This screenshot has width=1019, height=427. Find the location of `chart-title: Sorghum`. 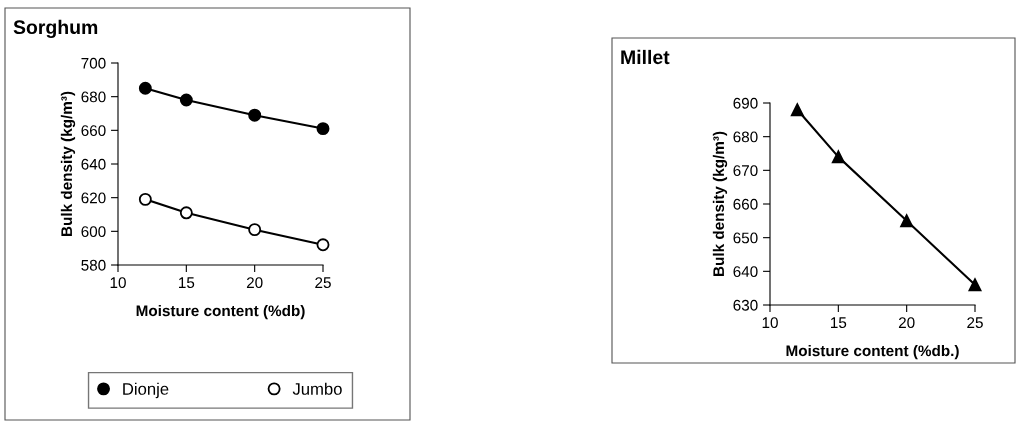

chart-title: Sorghum is located at coordinates (55, 28).